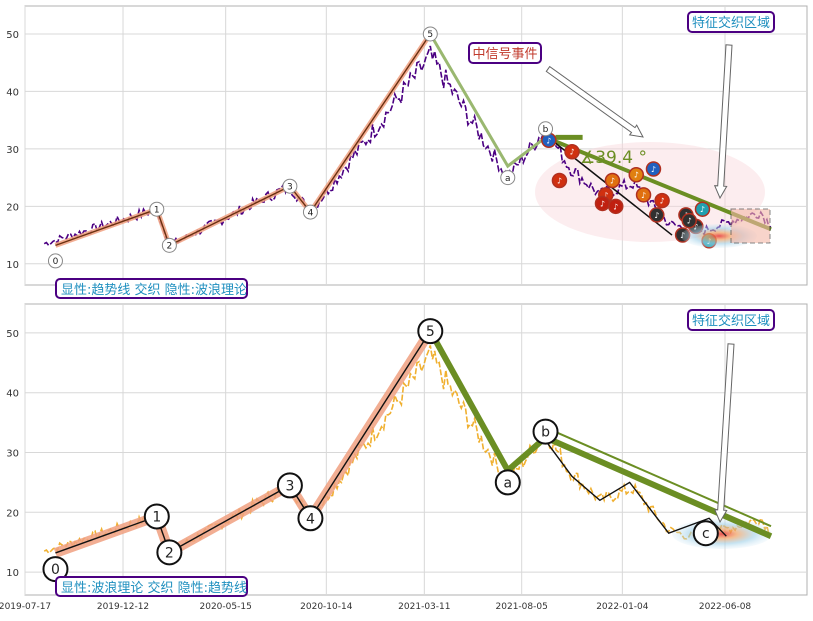 Image resolution: width=813 pixels, height=621 pixels. I want to click on bottom-corner-label-box, so click(151, 586).